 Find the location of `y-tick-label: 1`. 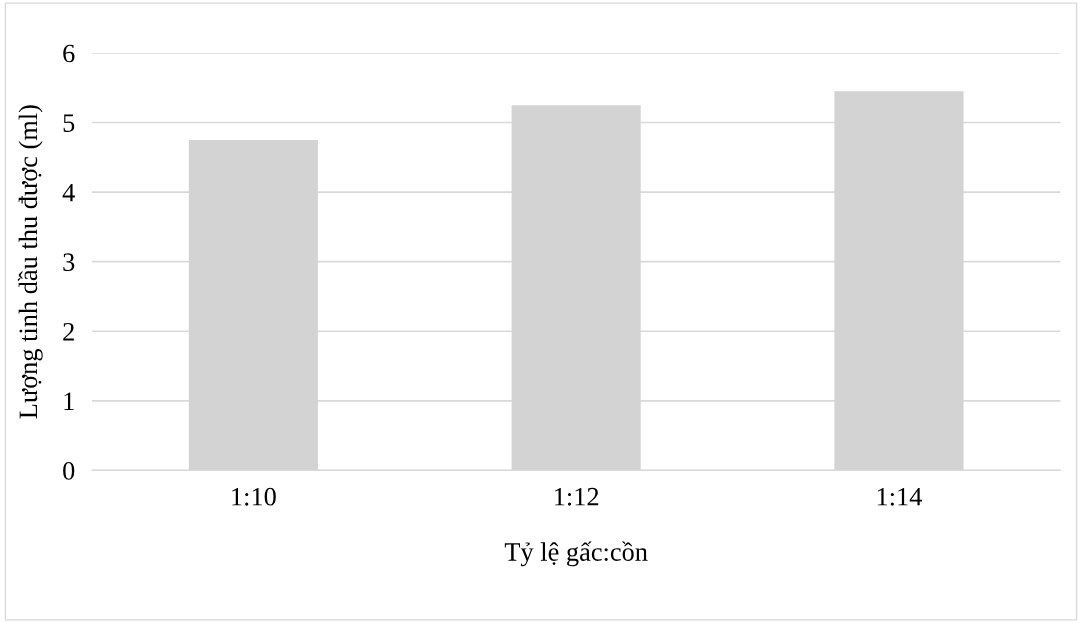

y-tick-label: 1 is located at coordinates (69, 401).